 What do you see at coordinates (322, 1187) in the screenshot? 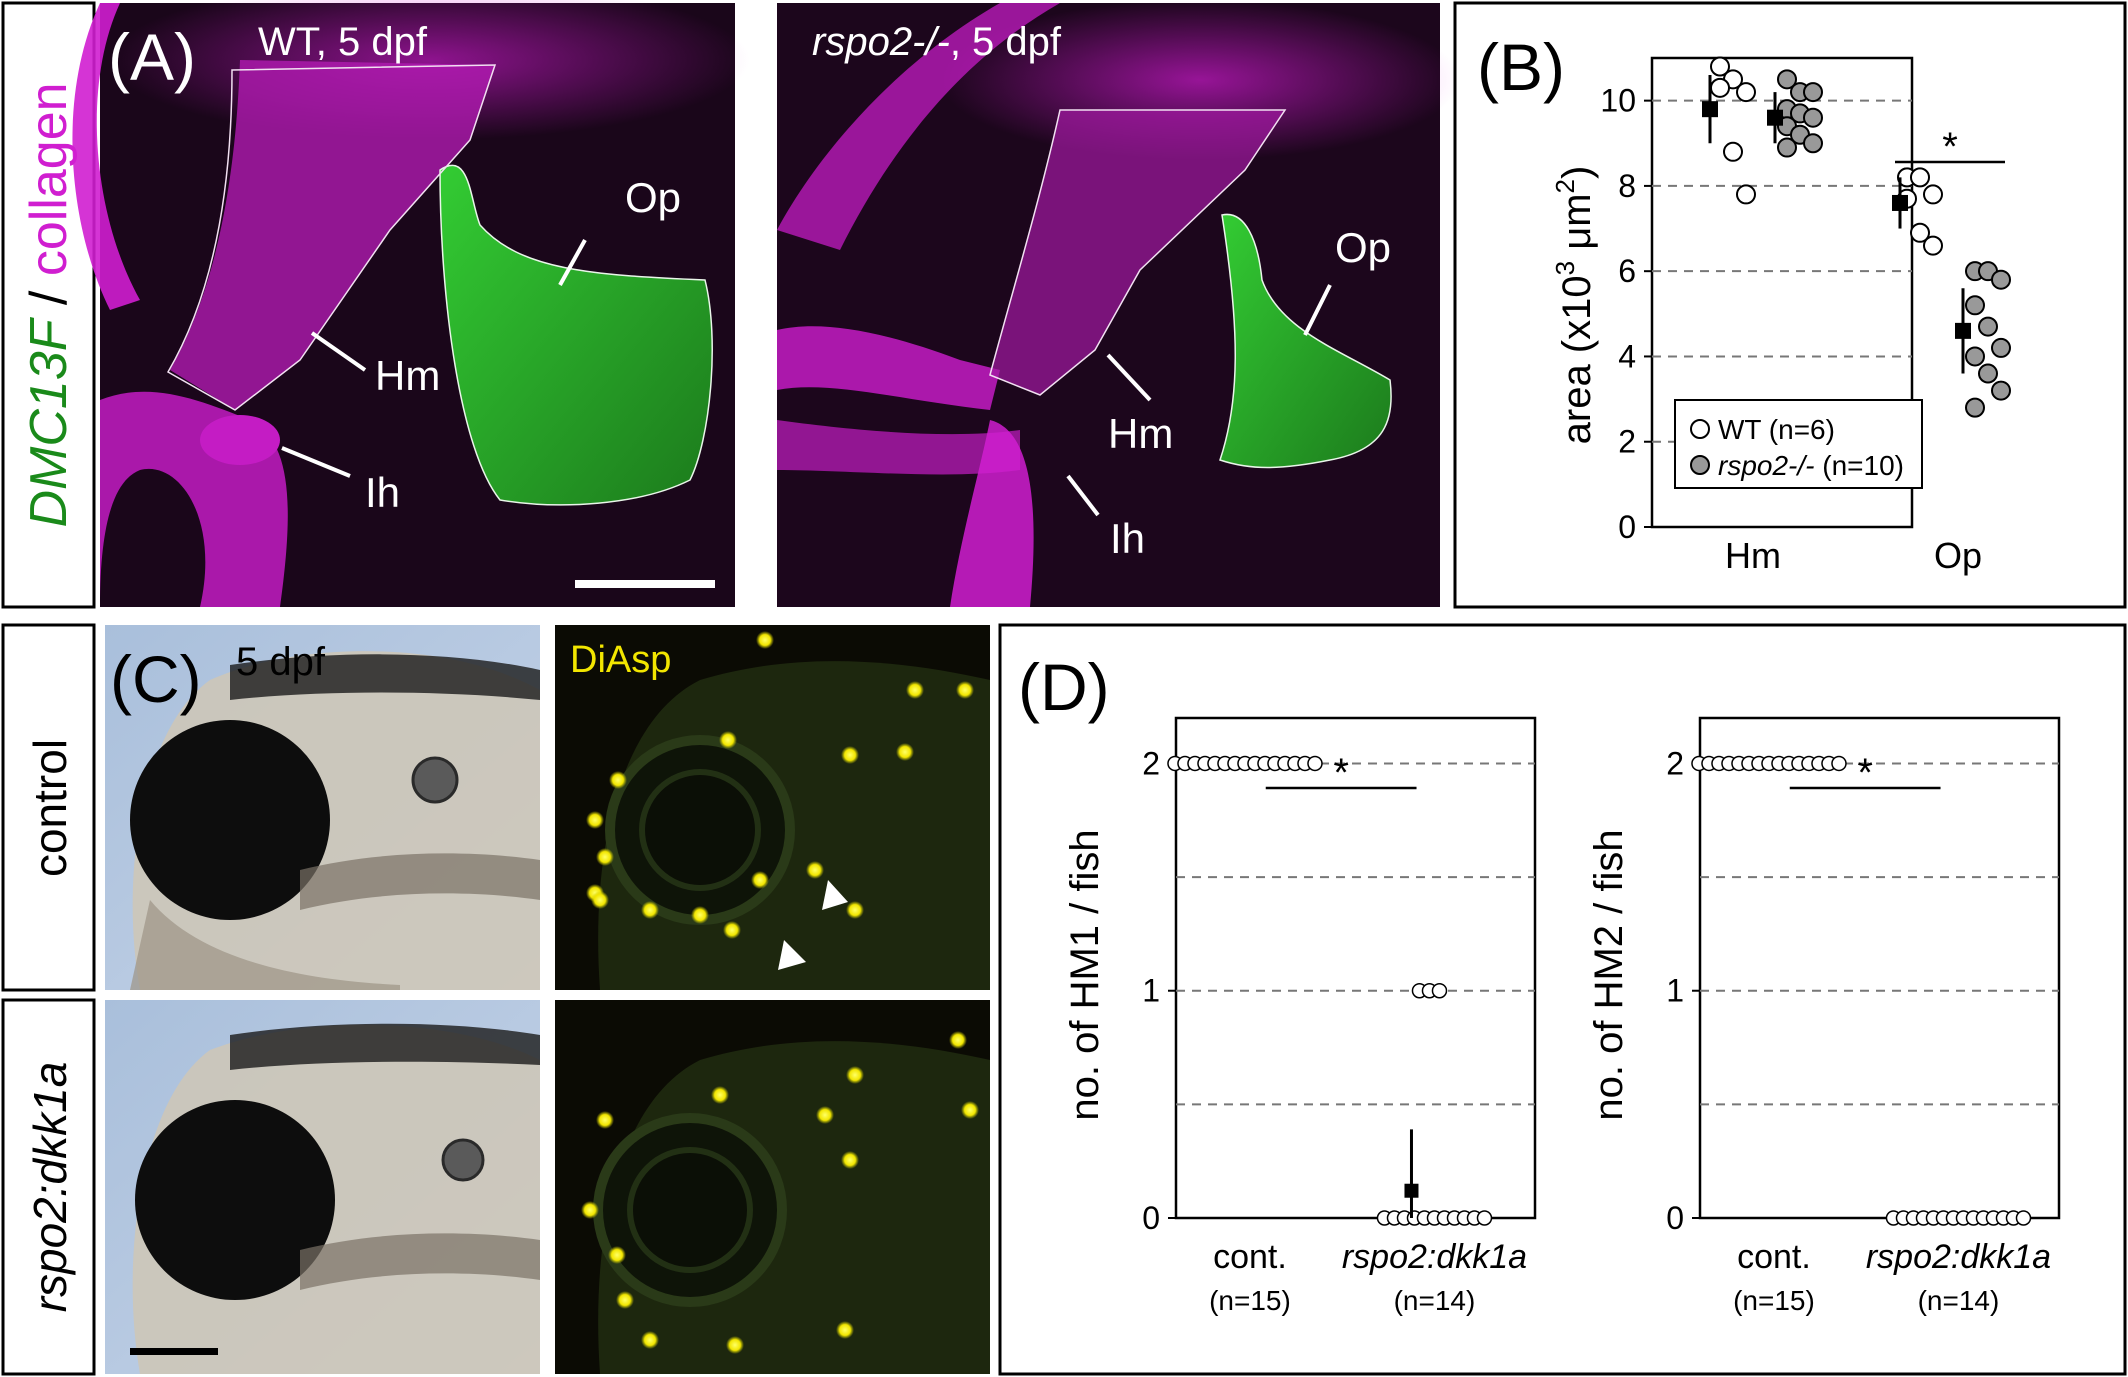
I see `brightfield-dkk1a` at bounding box center [322, 1187].